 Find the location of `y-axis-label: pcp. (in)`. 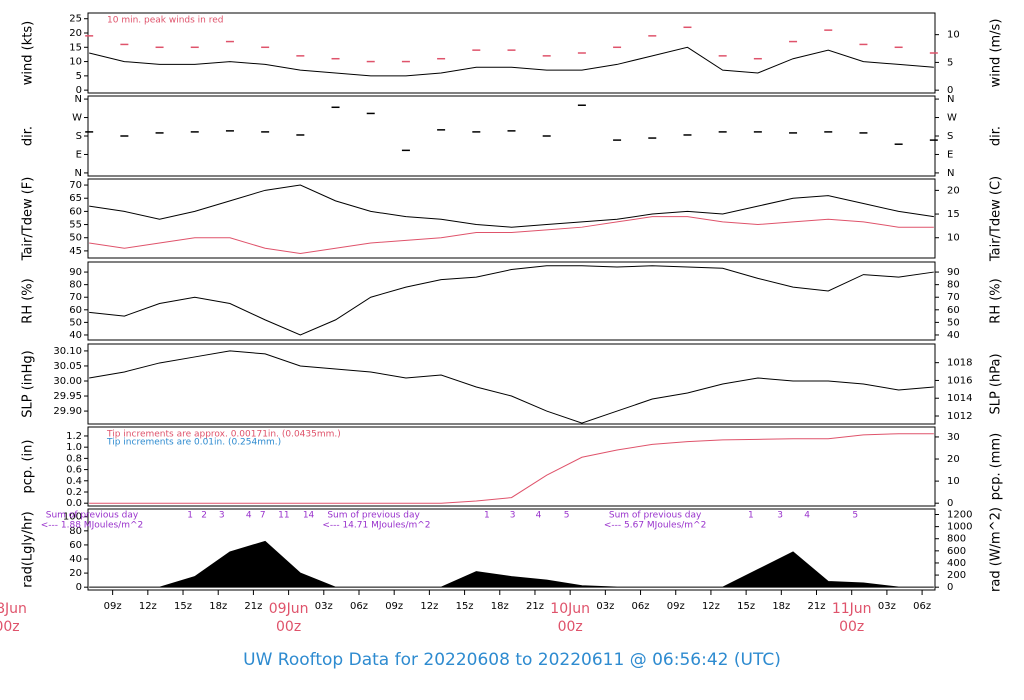

y-axis-label: pcp. (in) is located at coordinates (28, 467).